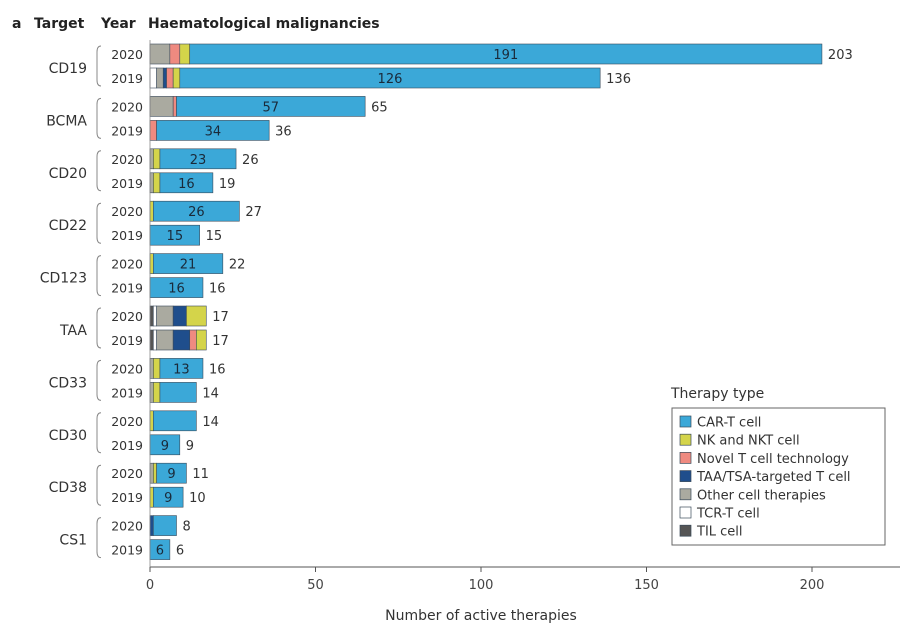 This screenshot has height=629, width=916. I want to click on legend-label-nk: NK and NKT cell, so click(748, 441).